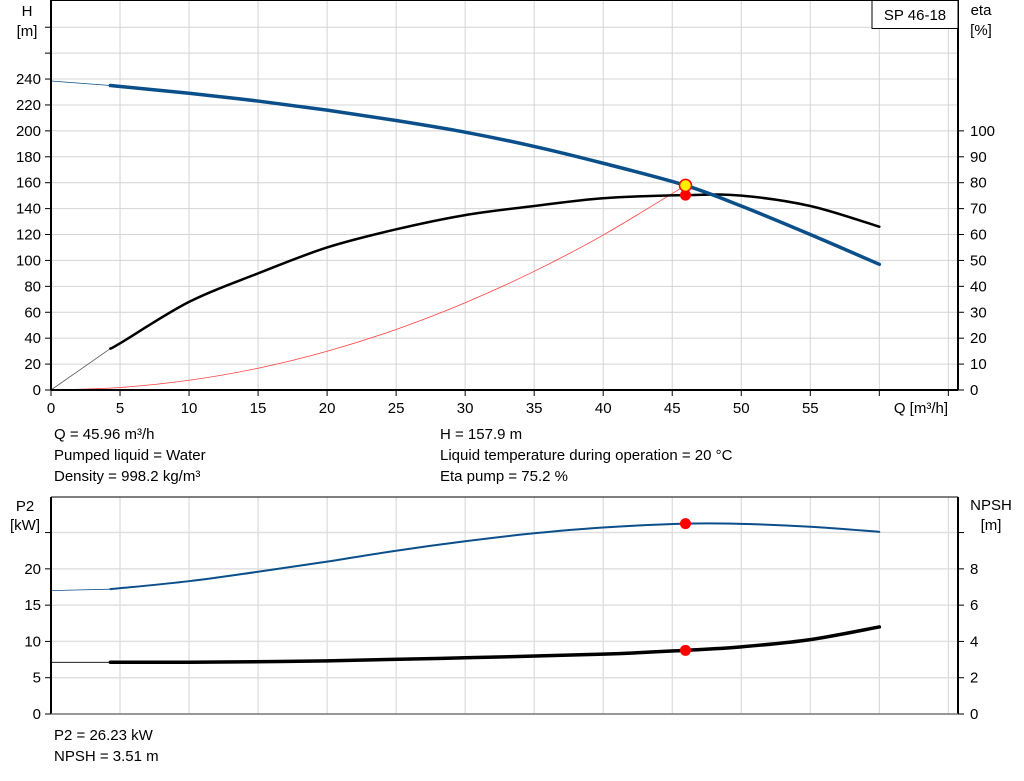  Describe the element at coordinates (258, 408) in the screenshot. I see `x-tick-label: 15` at that location.